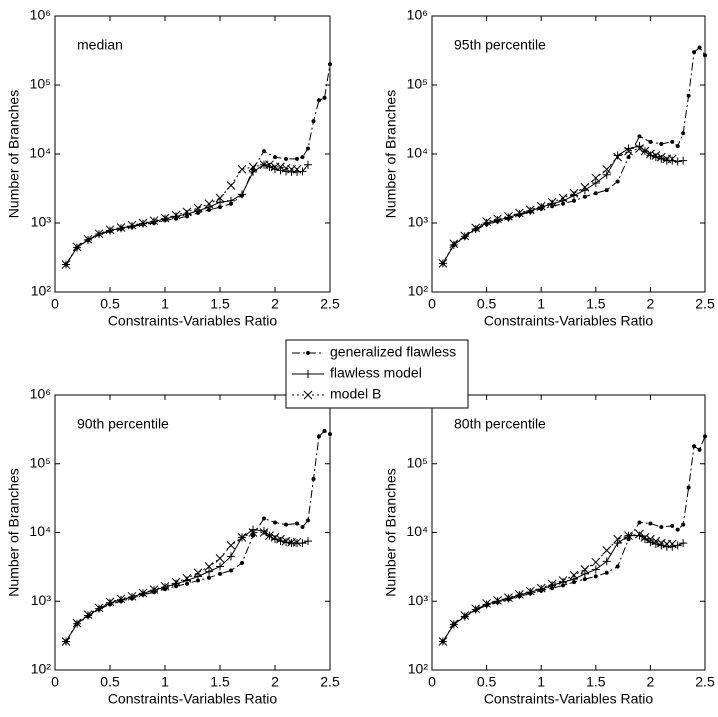 The width and height of the screenshot is (718, 717). Describe the element at coordinates (391, 532) in the screenshot. I see `y-axis-label: Number of Branches` at that location.